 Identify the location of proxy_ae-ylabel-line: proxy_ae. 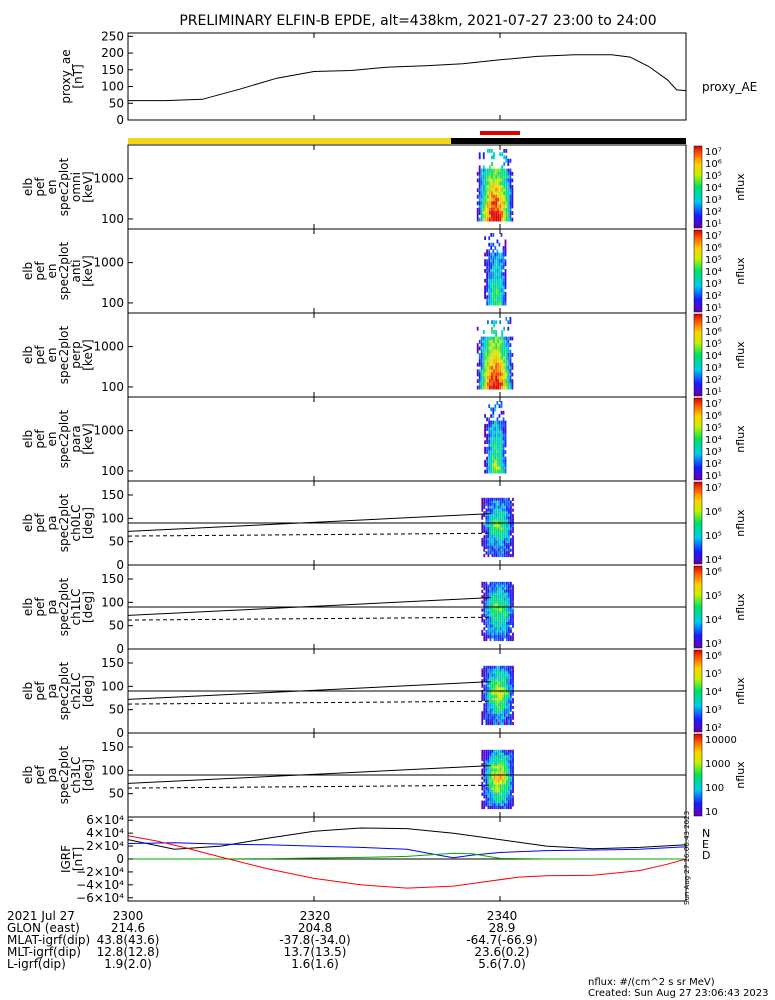
(66, 76).